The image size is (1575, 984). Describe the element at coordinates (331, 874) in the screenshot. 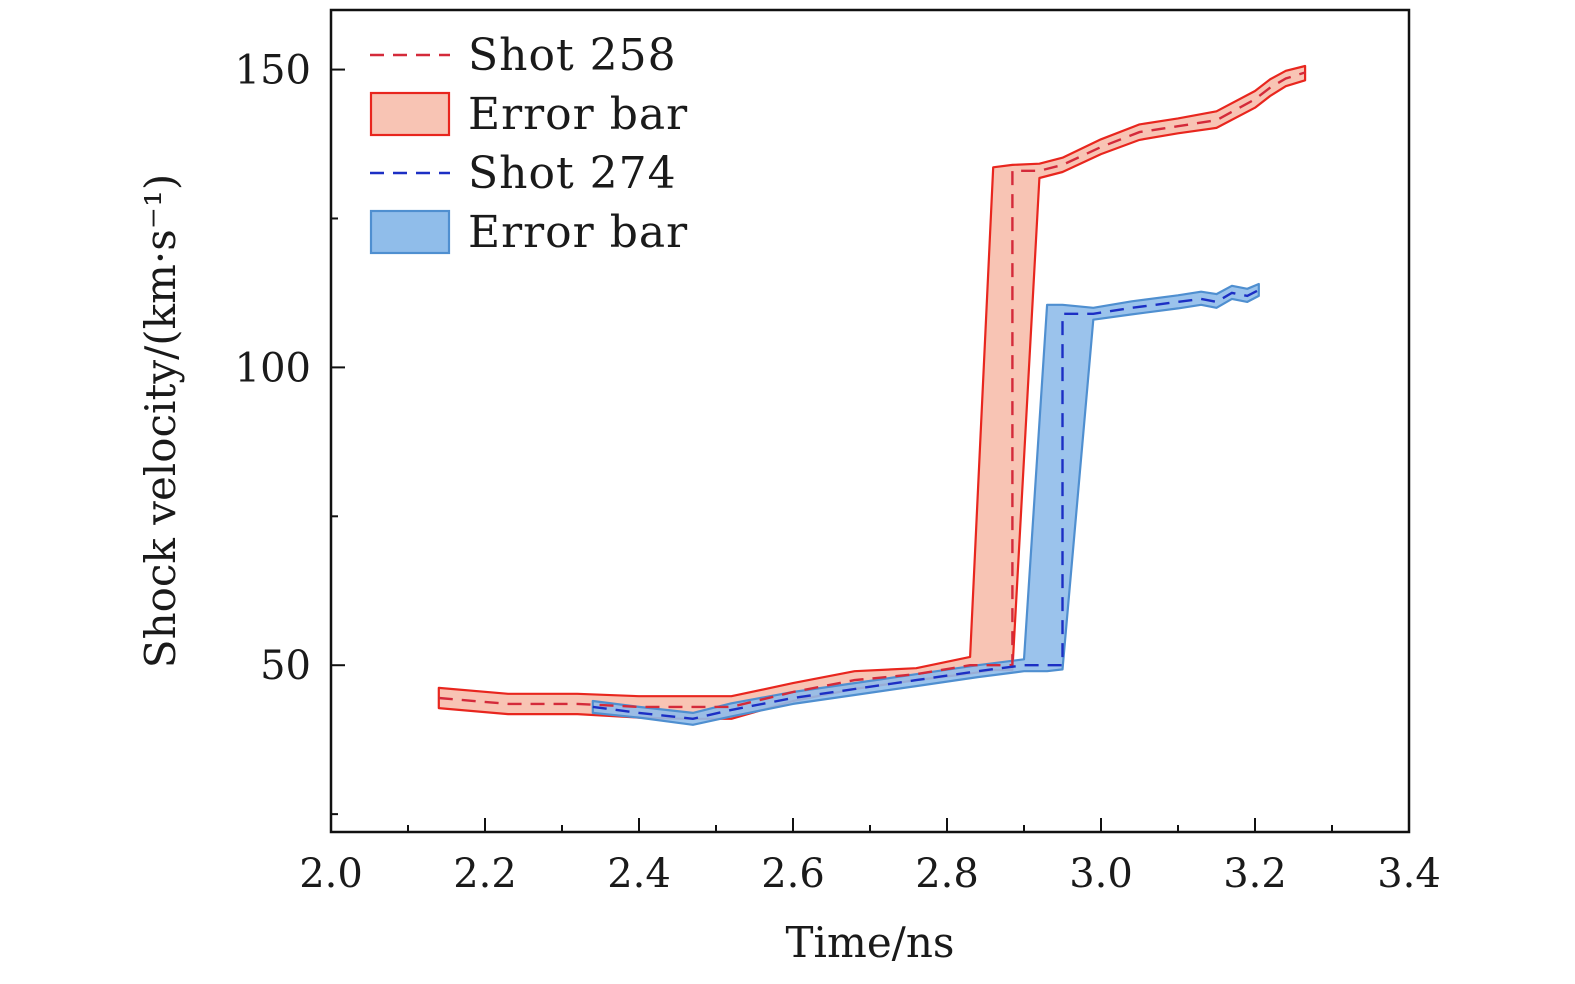

I see `x-tick-label: 2.0` at that location.